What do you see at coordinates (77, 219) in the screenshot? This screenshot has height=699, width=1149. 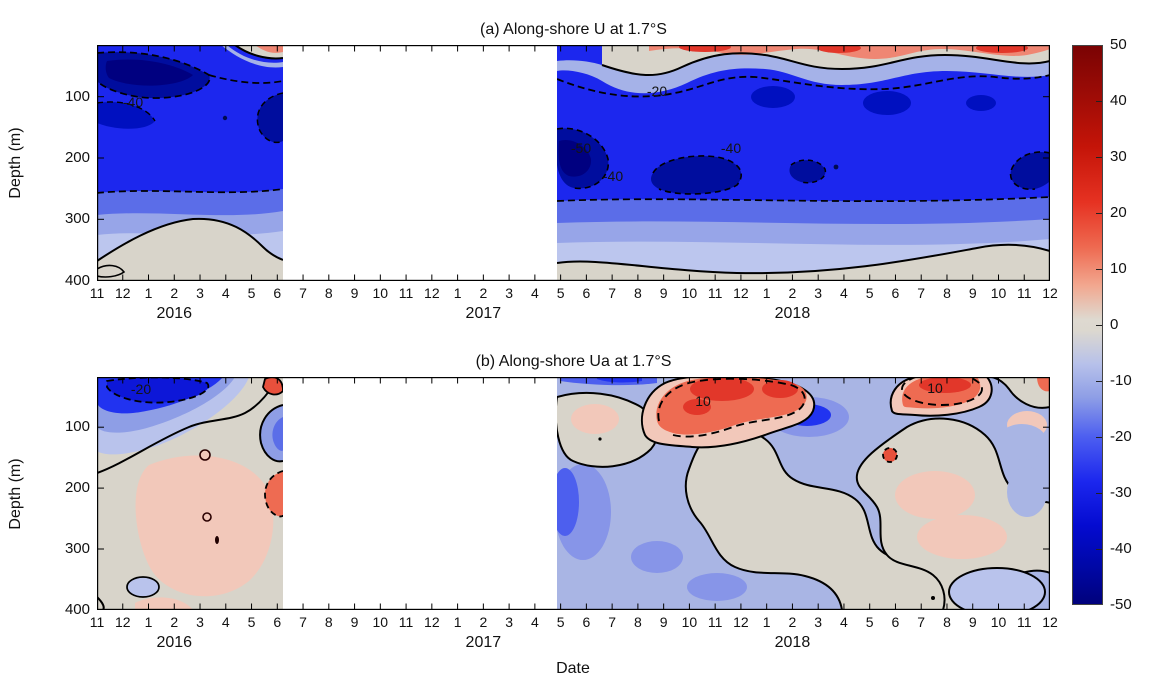 I see `depth-tick-label: 300` at bounding box center [77, 219].